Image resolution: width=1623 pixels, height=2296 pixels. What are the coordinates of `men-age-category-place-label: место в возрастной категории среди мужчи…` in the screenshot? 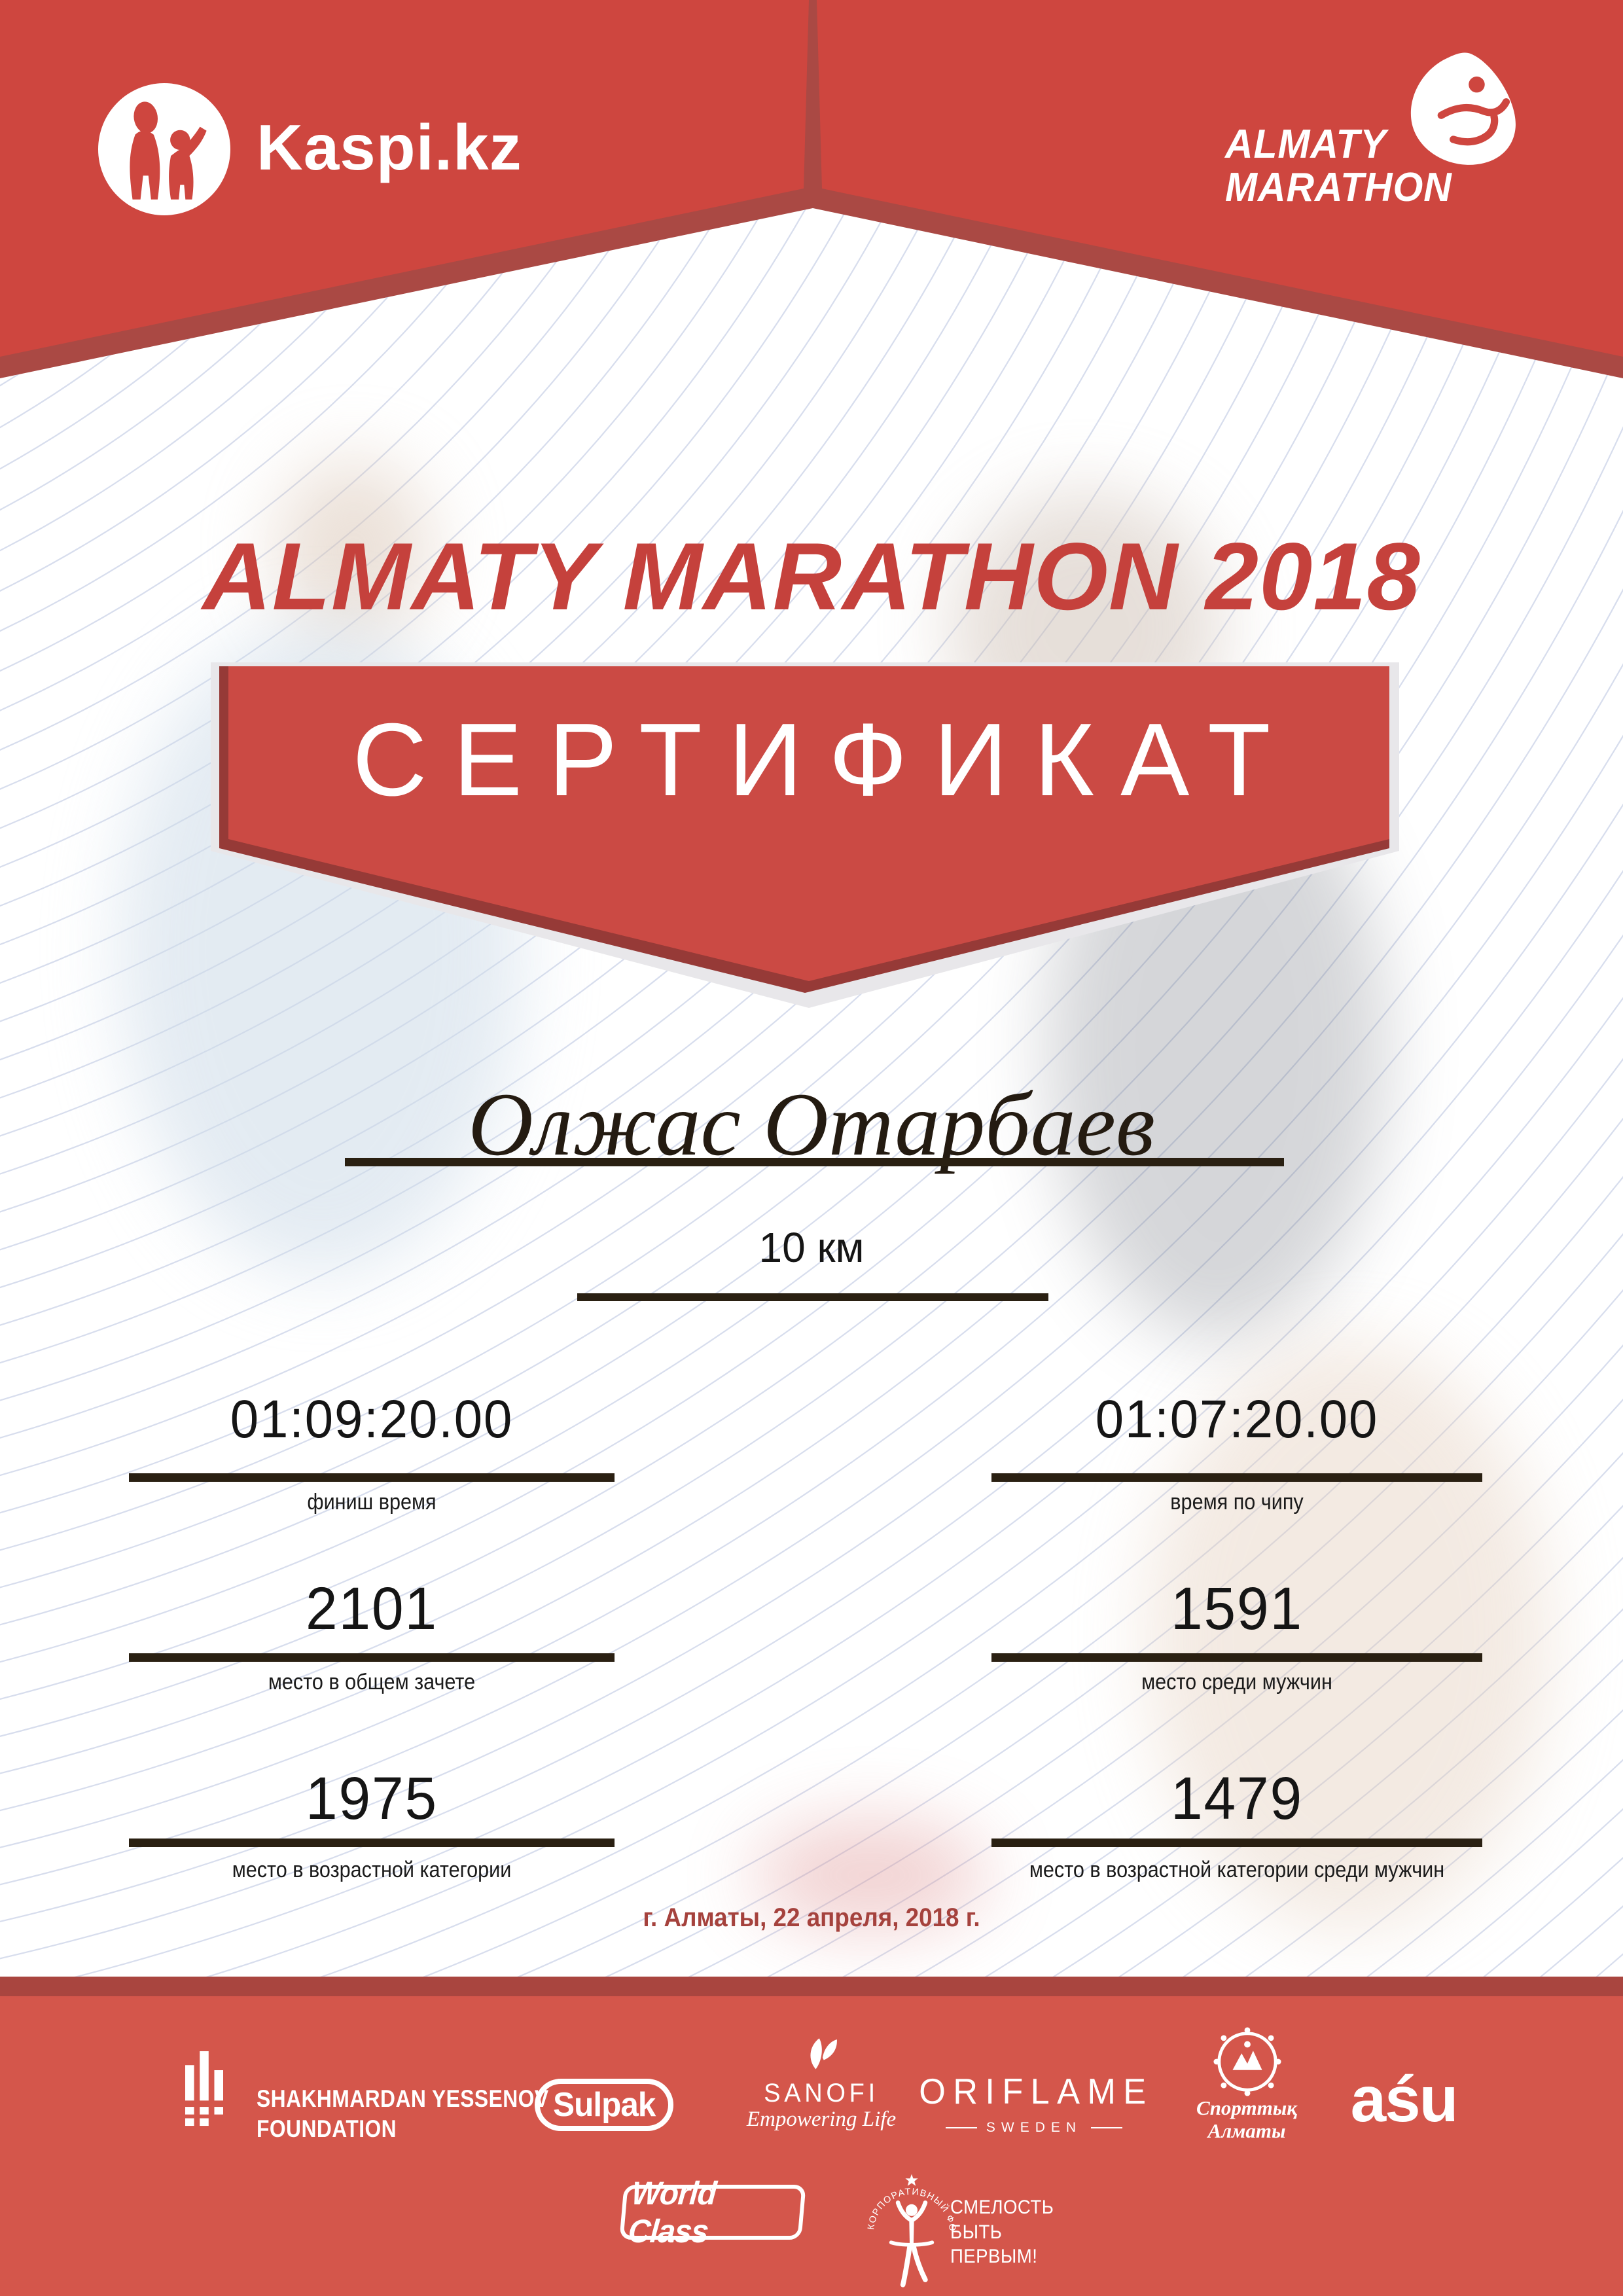 It's located at (1237, 1869).